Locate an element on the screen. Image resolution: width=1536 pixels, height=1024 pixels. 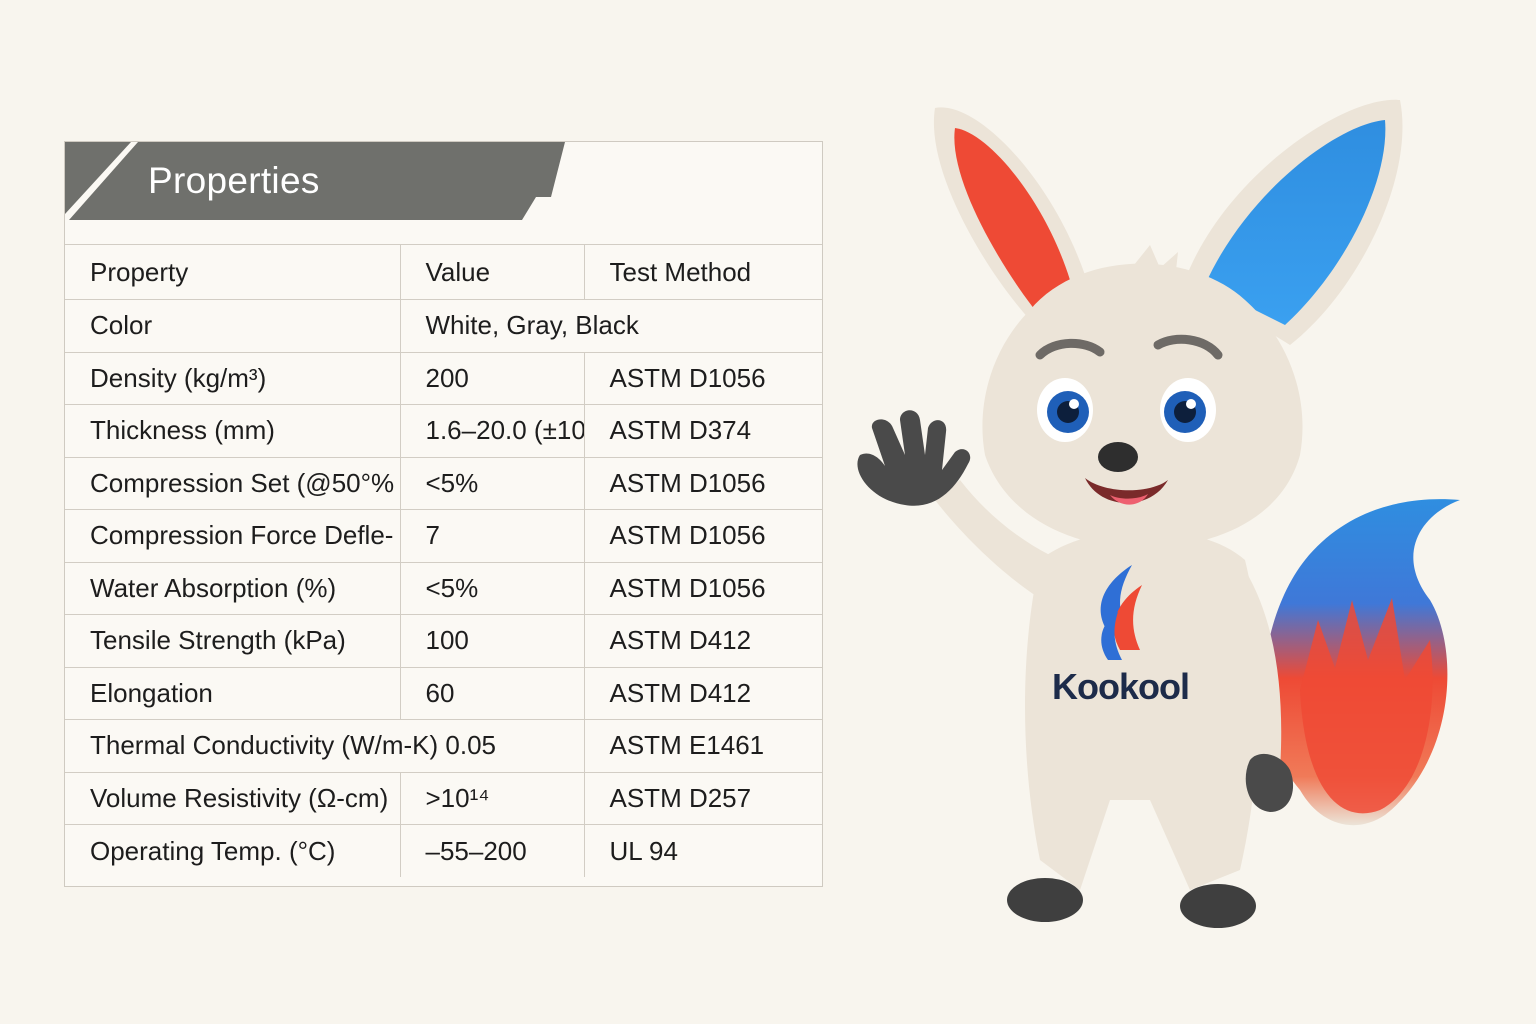
page-title: Properties is located at coordinates (234, 180).